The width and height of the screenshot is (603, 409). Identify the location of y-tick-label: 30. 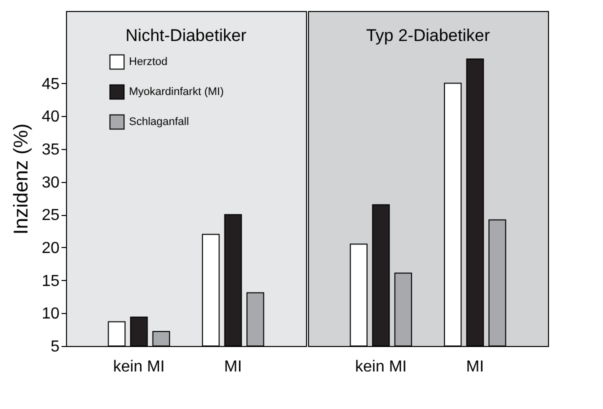
(51, 183).